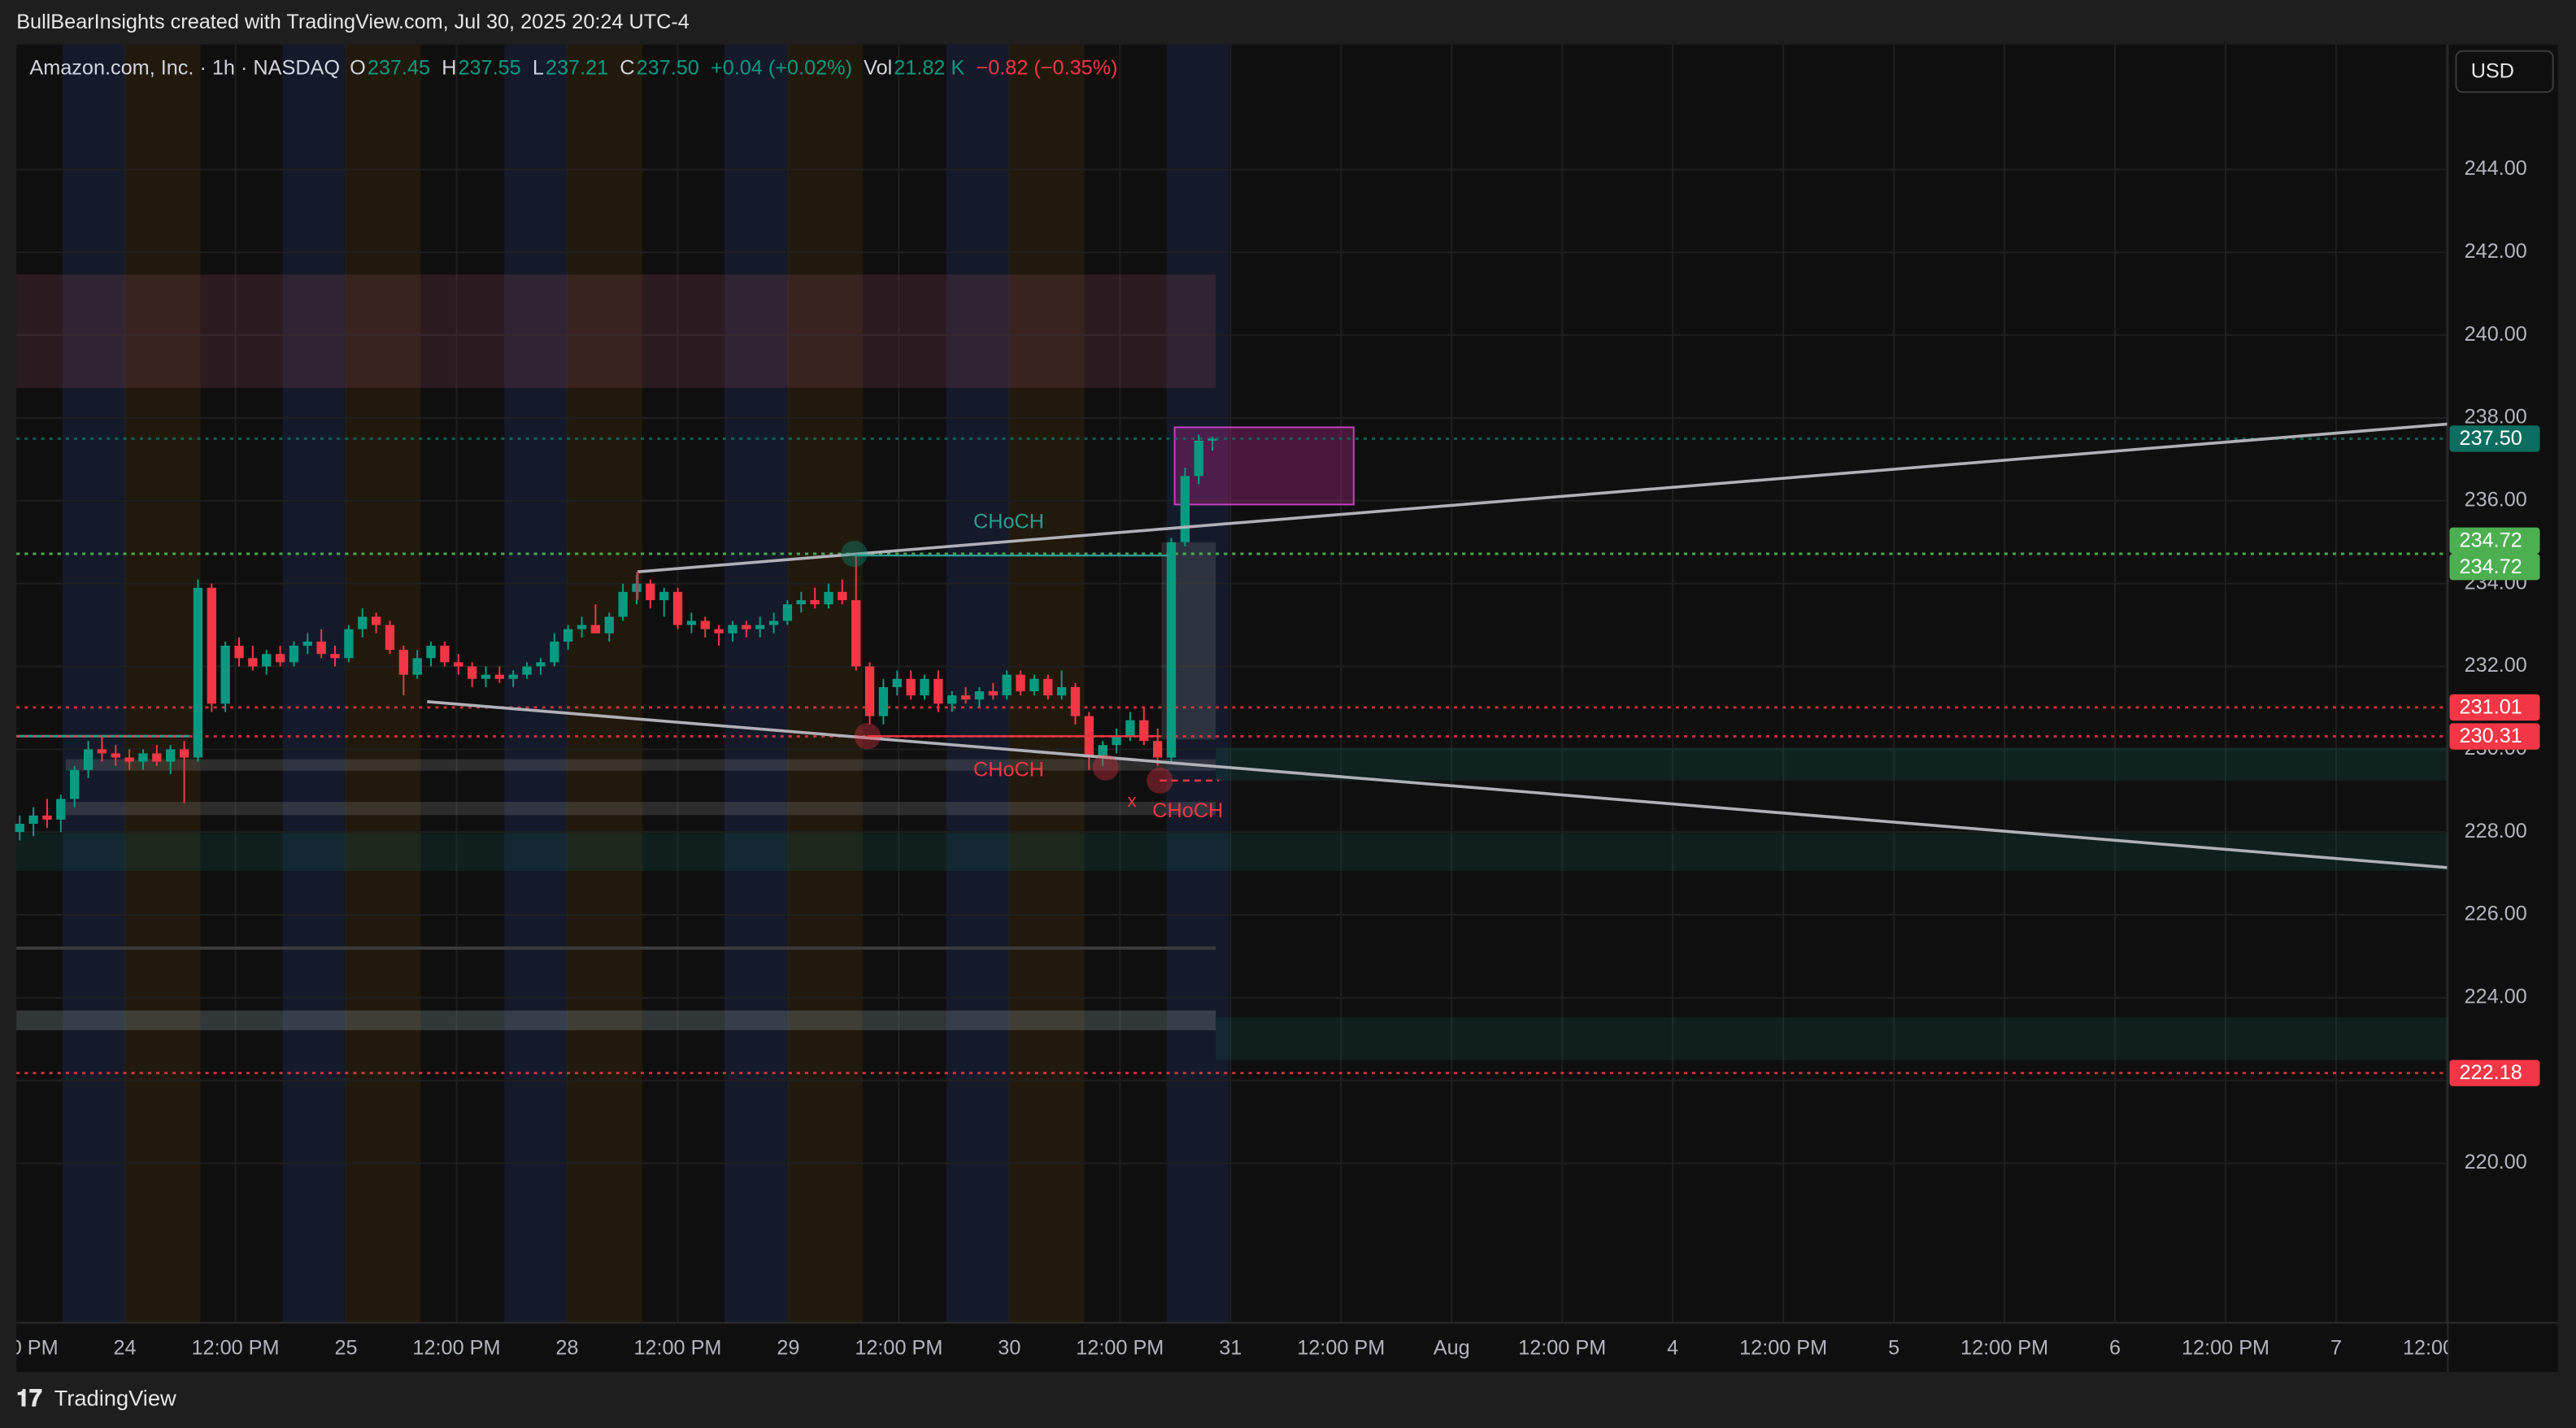  Describe the element at coordinates (346, 1348) in the screenshot. I see `x-tick-label: 25` at that location.